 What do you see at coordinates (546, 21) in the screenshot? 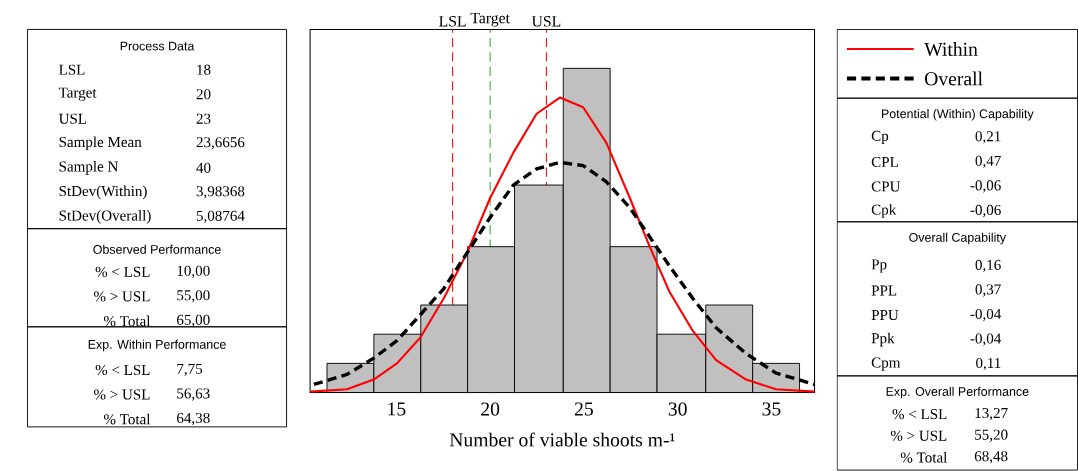
I see `ref-line-label: USL` at bounding box center [546, 21].